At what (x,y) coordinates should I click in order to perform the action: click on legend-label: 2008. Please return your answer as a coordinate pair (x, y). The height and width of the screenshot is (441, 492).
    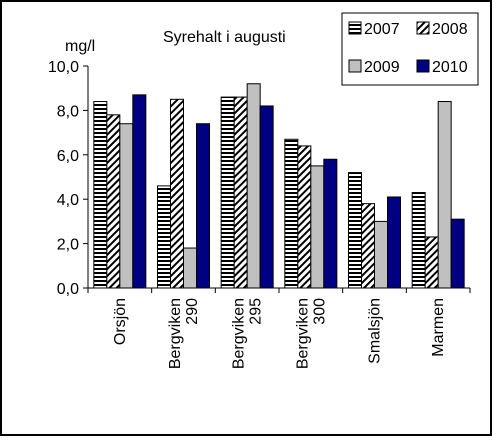
    Looking at the image, I should click on (450, 29).